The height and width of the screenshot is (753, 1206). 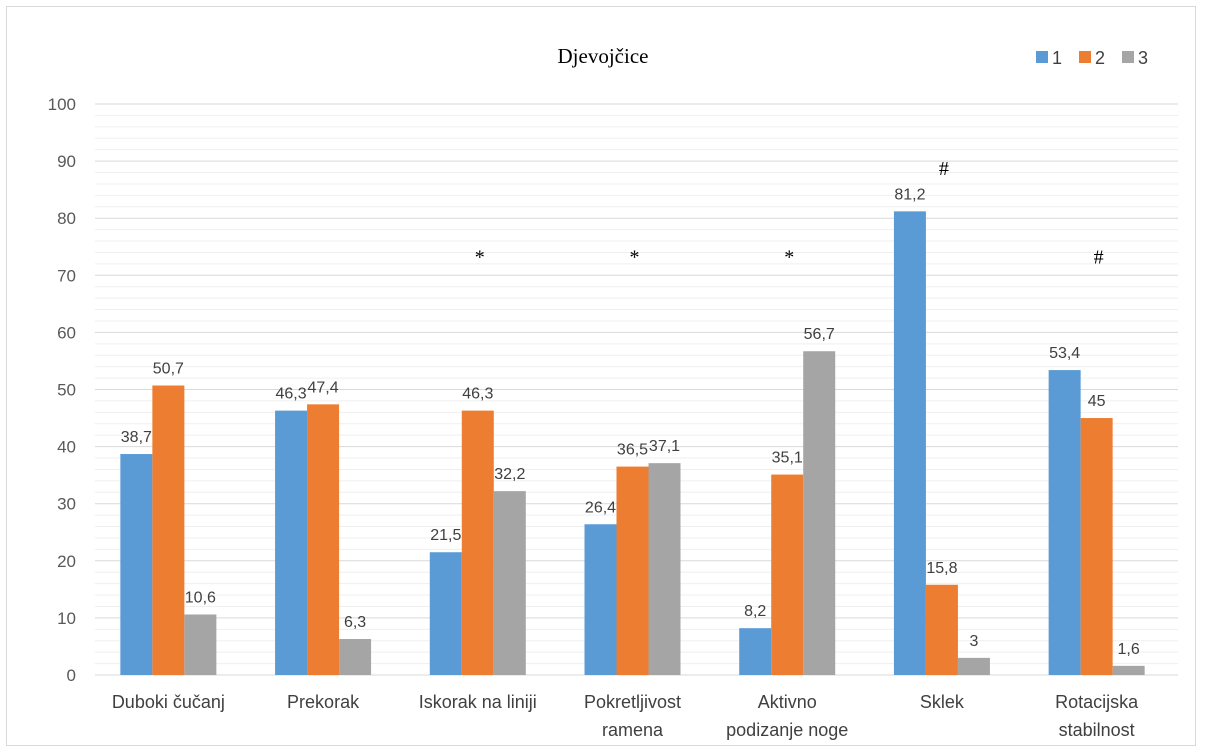 I want to click on legend-label: 2, so click(x=1100, y=58).